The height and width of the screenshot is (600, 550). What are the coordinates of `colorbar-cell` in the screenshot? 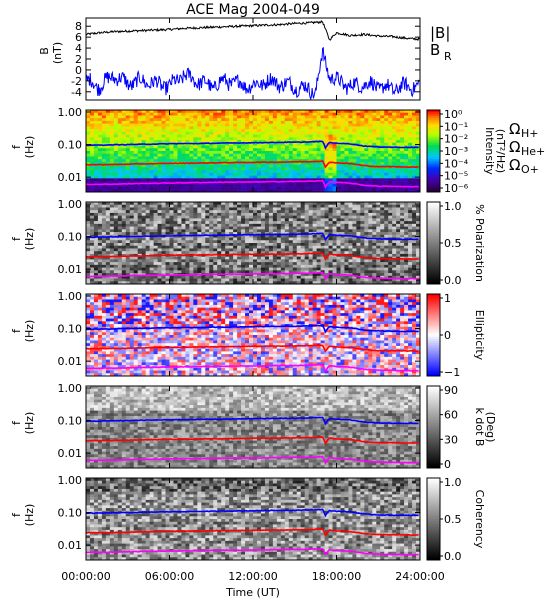 It's located at (433, 119).